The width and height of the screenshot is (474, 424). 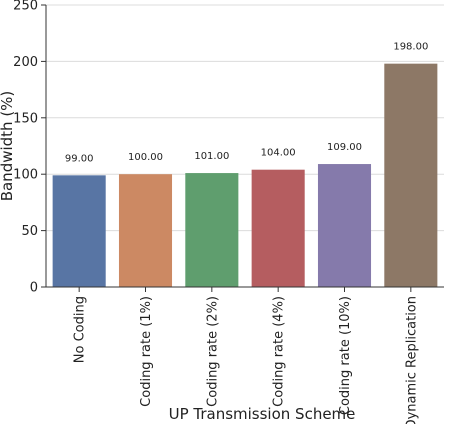 What do you see at coordinates (25, 62) in the screenshot?
I see `y-tick-label: 200` at bounding box center [25, 62].